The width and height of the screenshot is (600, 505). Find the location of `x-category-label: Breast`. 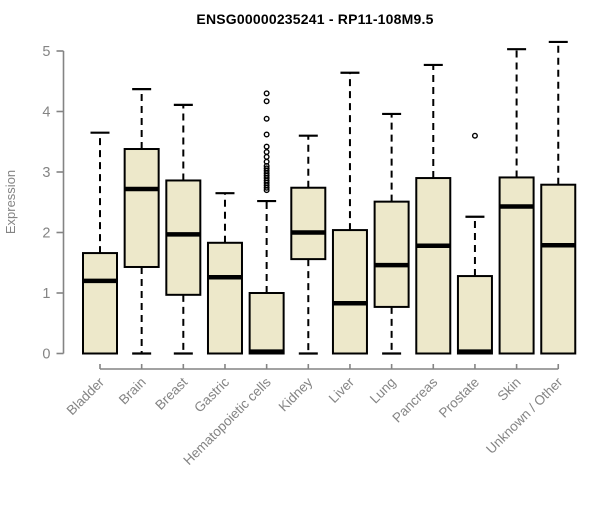

x-category-label: Breast is located at coordinates (171, 393).